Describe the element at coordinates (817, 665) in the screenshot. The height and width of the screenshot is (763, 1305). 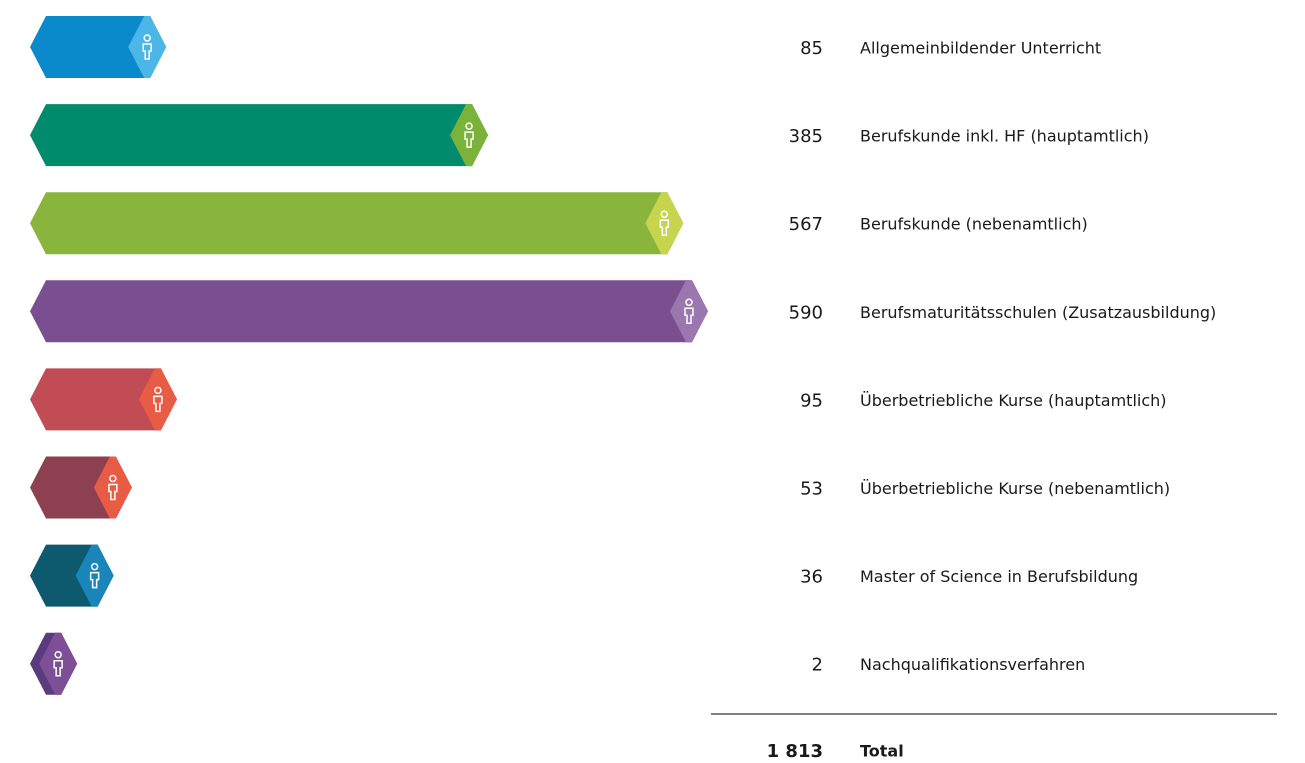
I see `value-label: 2` at that location.